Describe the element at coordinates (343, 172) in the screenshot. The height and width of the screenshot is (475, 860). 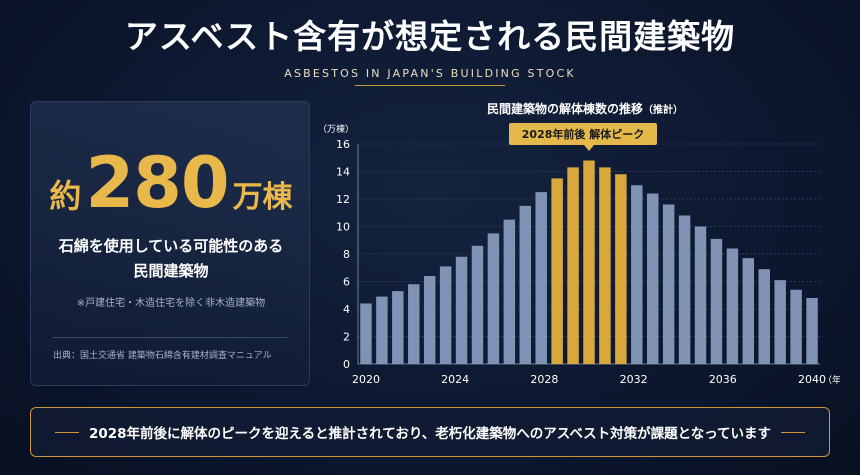
I see `y-tick-label: 14` at that location.